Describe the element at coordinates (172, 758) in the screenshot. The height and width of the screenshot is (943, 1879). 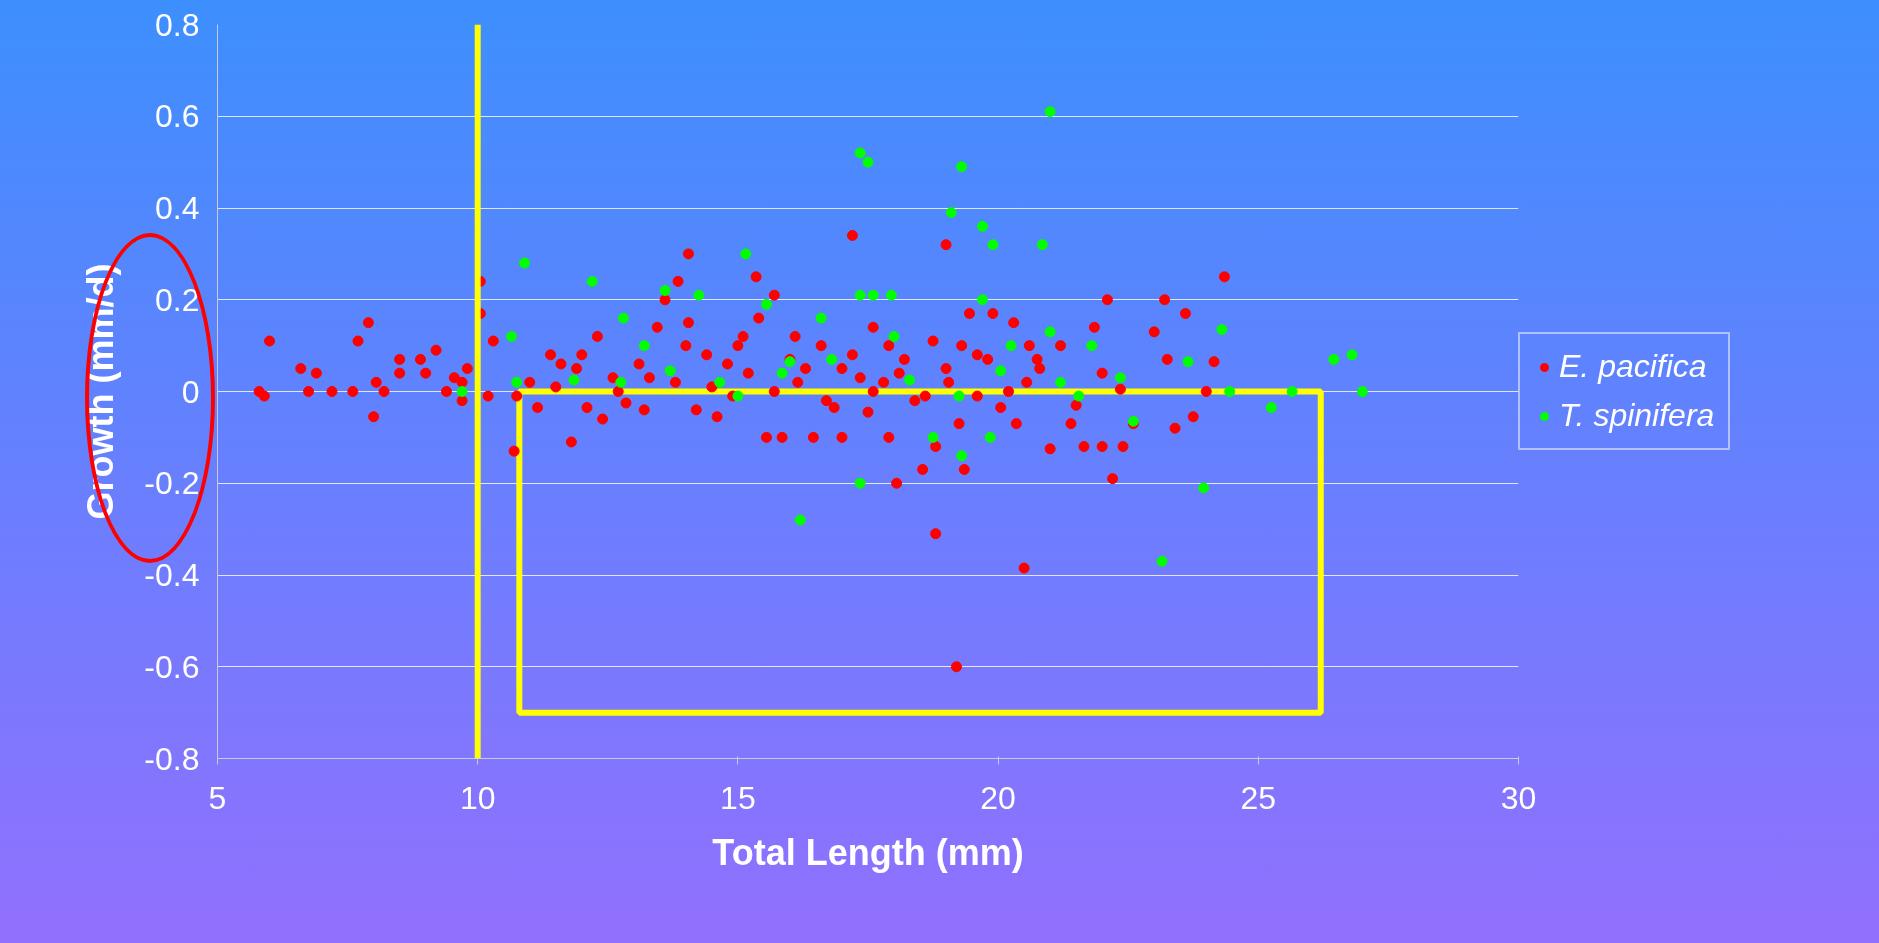
I see `y-tick-label: -0.8` at that location.